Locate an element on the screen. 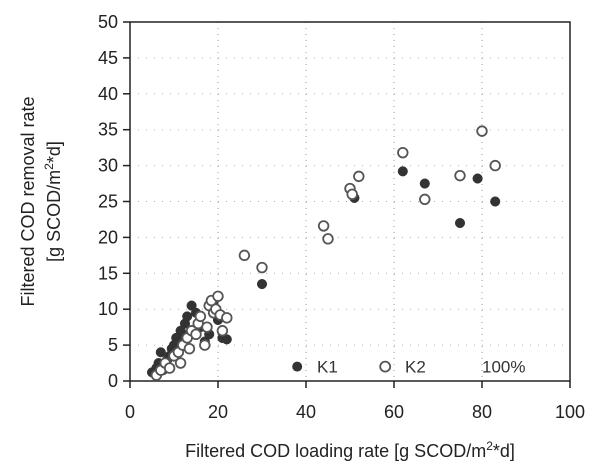 The image size is (595, 465). x-tick-label: 60 is located at coordinates (394, 412).